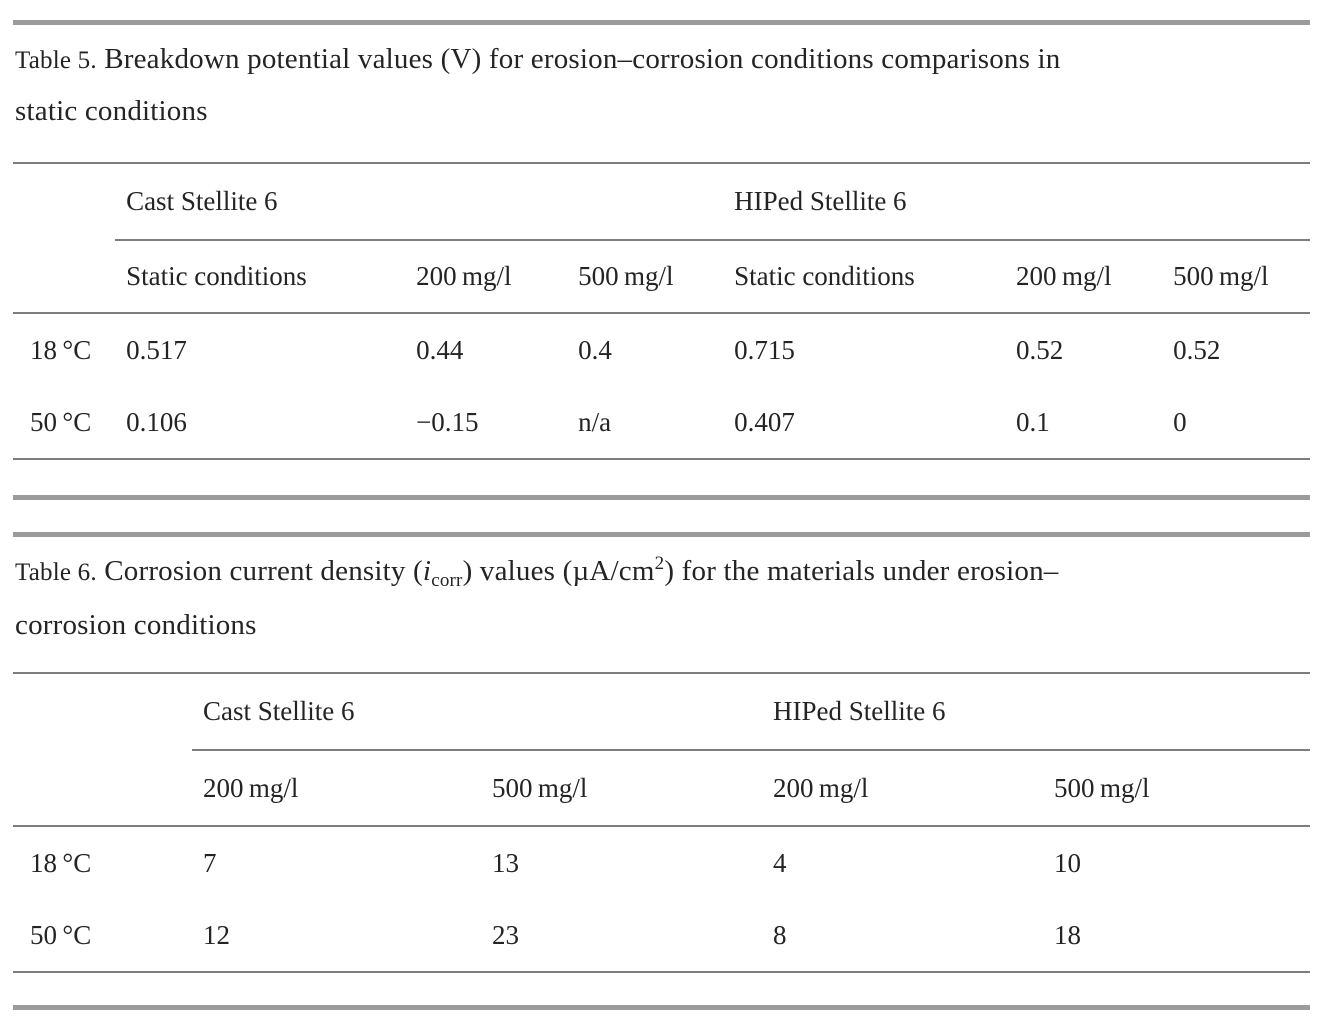 The height and width of the screenshot is (1032, 1336). I want to click on table6-group-header-row: Cast Stellite 6 HIPed Stellite 6, so click(661, 712).